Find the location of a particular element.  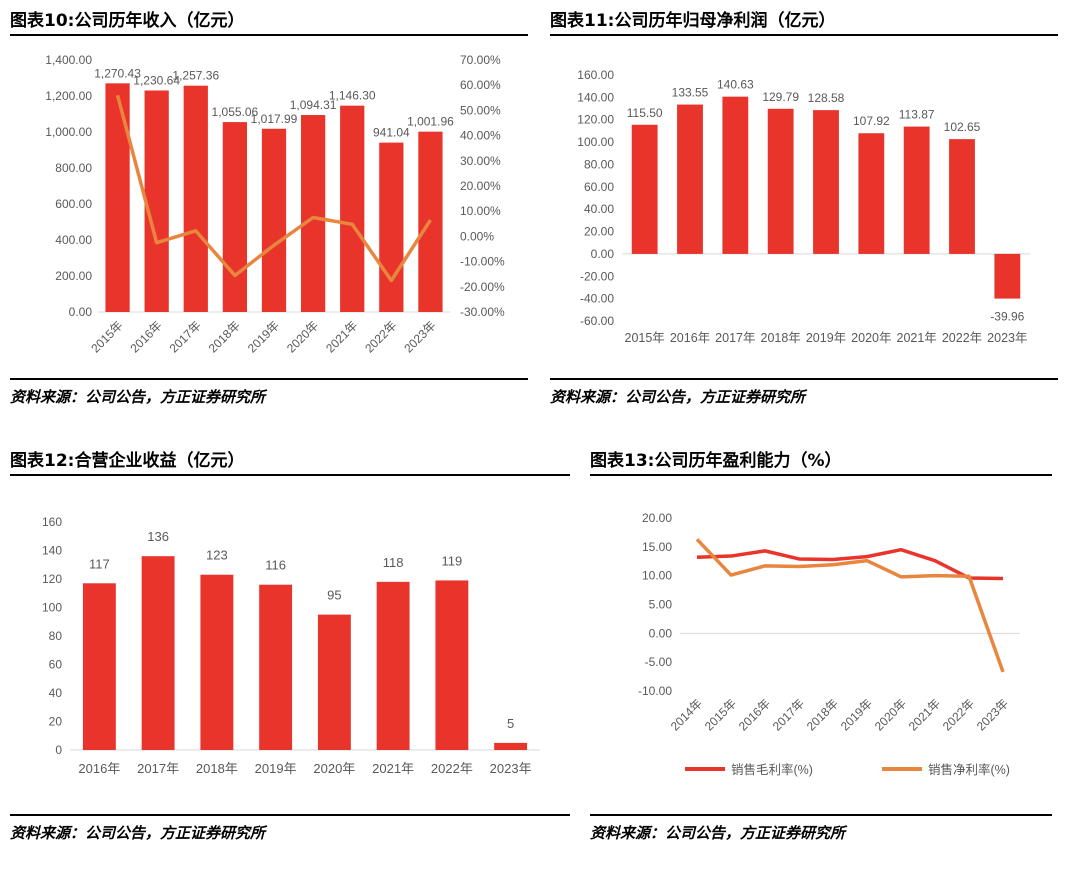

y2-tick-label: -20.00% is located at coordinates (482, 287).